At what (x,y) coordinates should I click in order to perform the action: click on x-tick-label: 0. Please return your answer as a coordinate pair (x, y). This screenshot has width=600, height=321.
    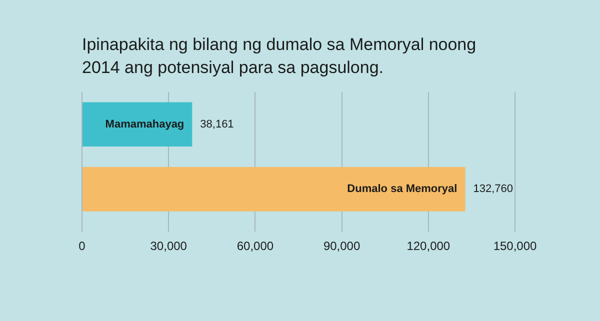
    Looking at the image, I should click on (82, 246).